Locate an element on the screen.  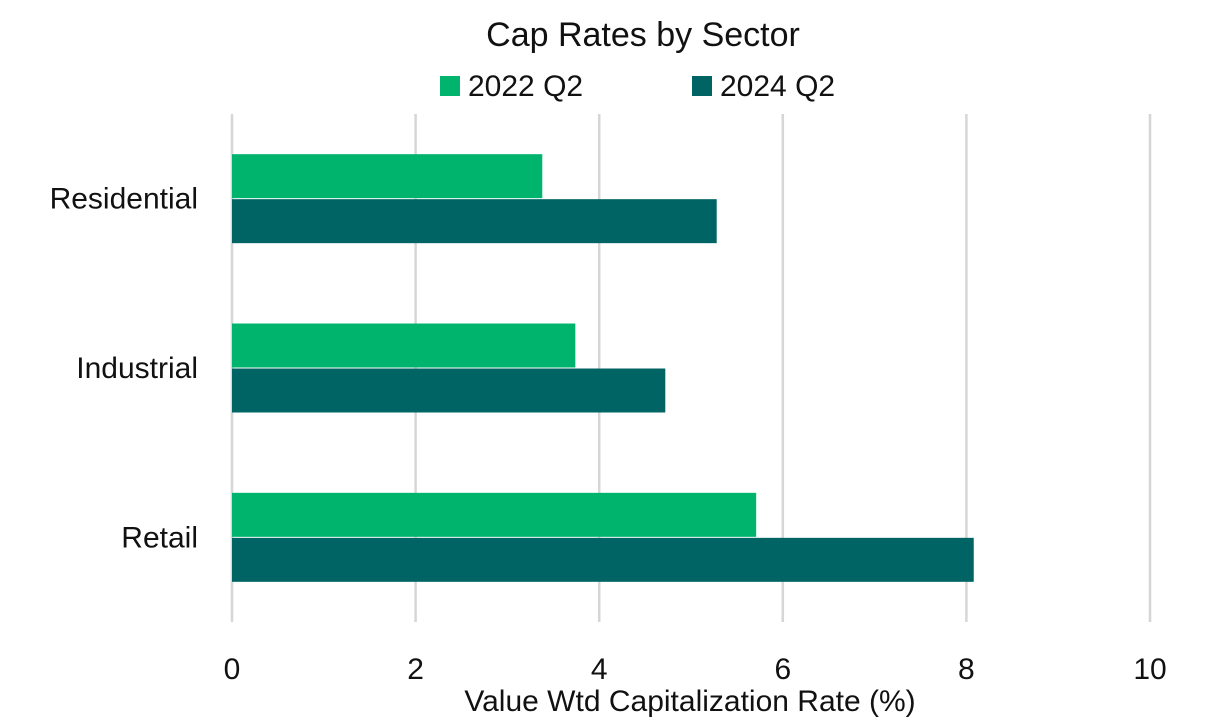
bar-residential-2024-q2 is located at coordinates (474, 221).